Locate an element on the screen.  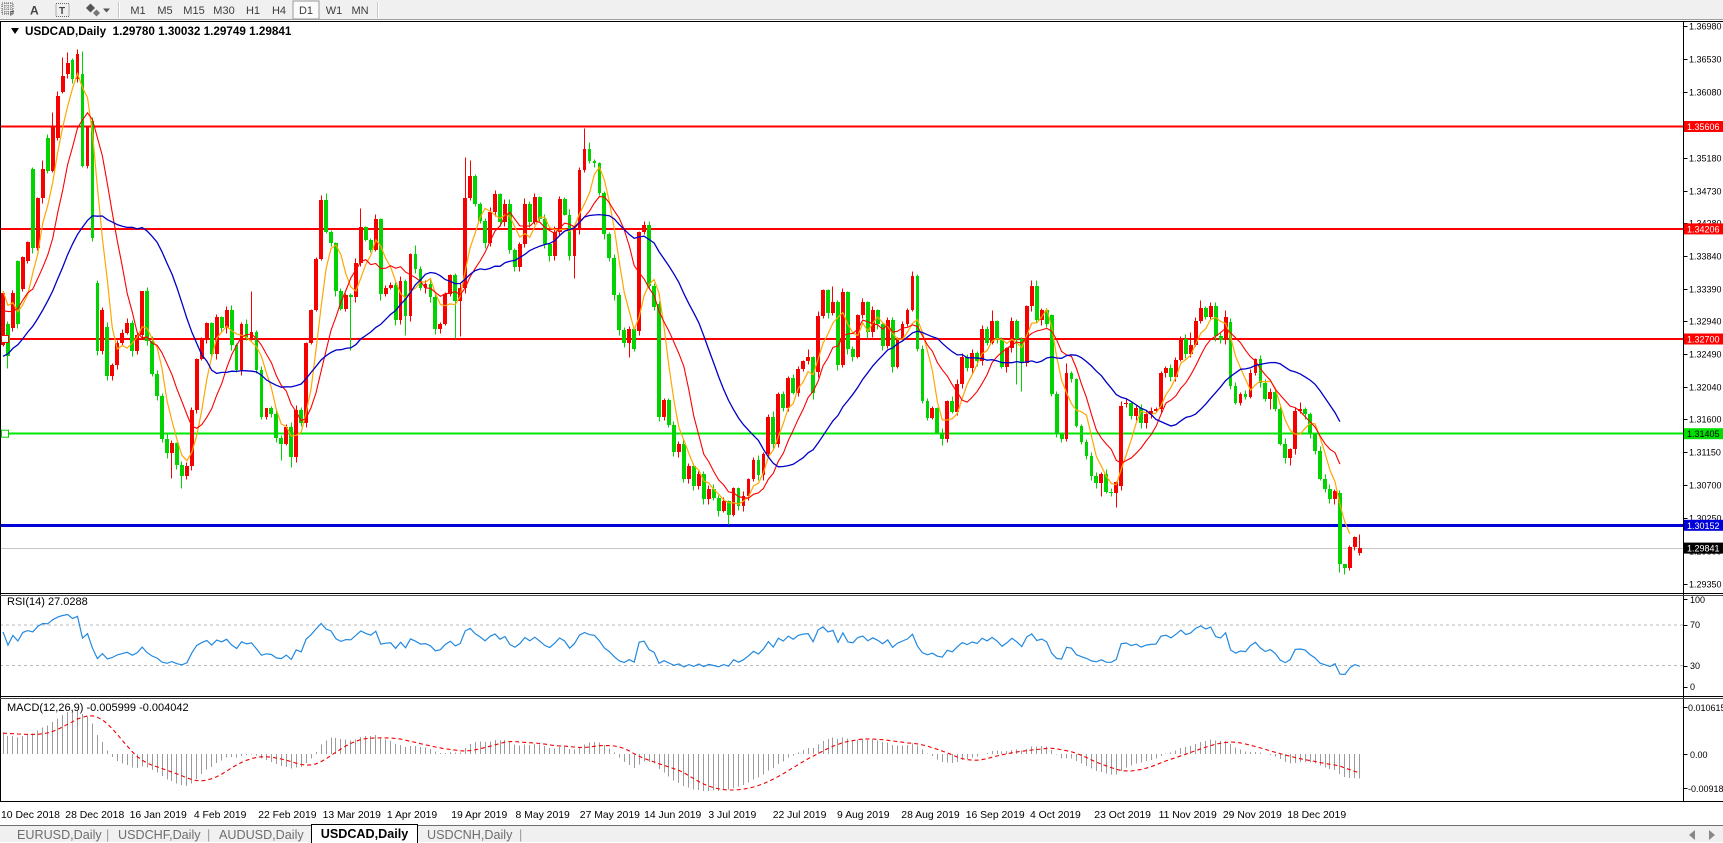
svg-text: 18 Dec 2019 is located at coordinates (1316, 815).